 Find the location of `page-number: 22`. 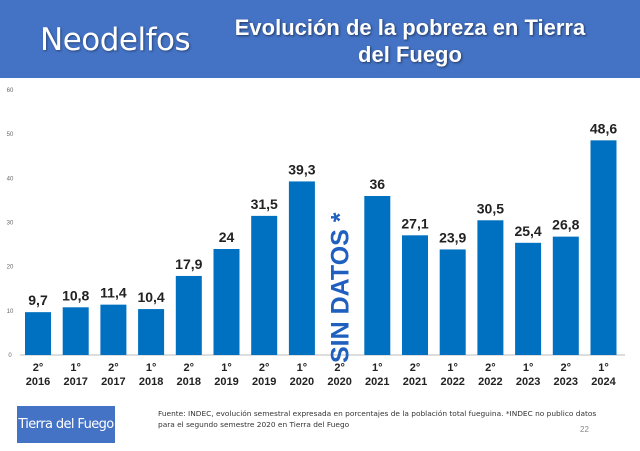

page-number: 22 is located at coordinates (584, 429).